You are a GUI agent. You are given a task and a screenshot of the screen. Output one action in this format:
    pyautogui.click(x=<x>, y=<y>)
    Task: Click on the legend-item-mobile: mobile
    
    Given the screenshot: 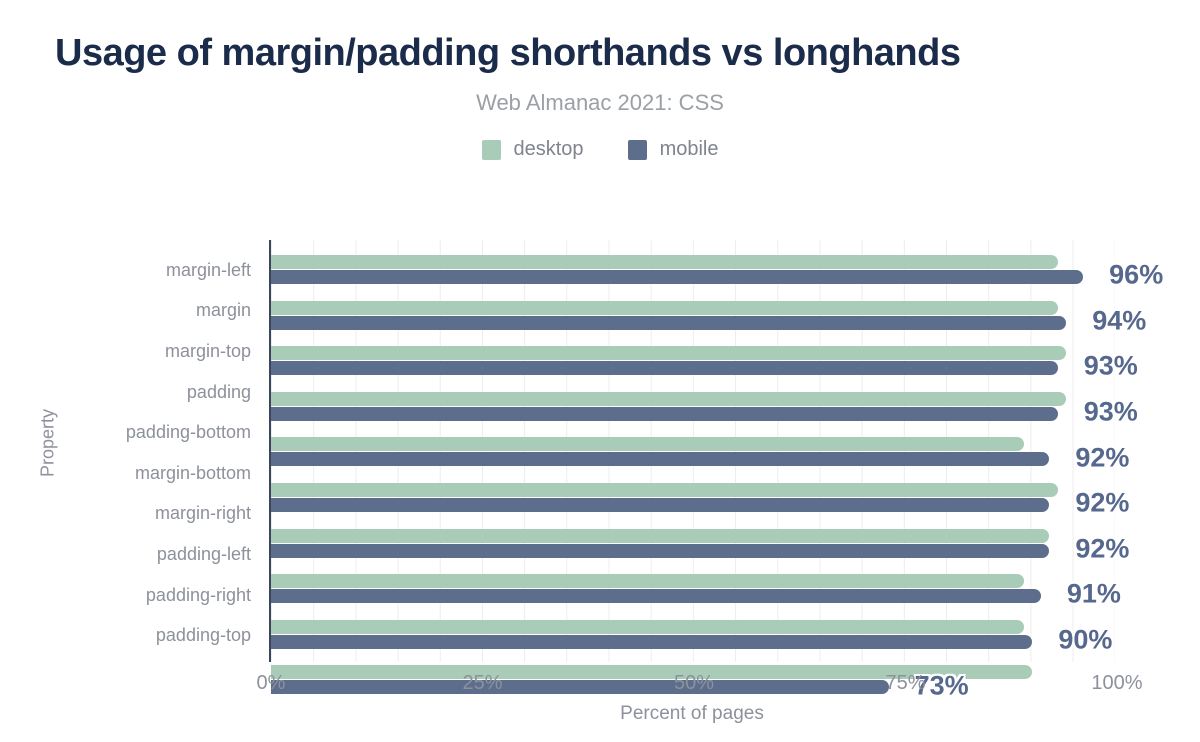 What is the action you would take?
    pyautogui.click(x=673, y=149)
    